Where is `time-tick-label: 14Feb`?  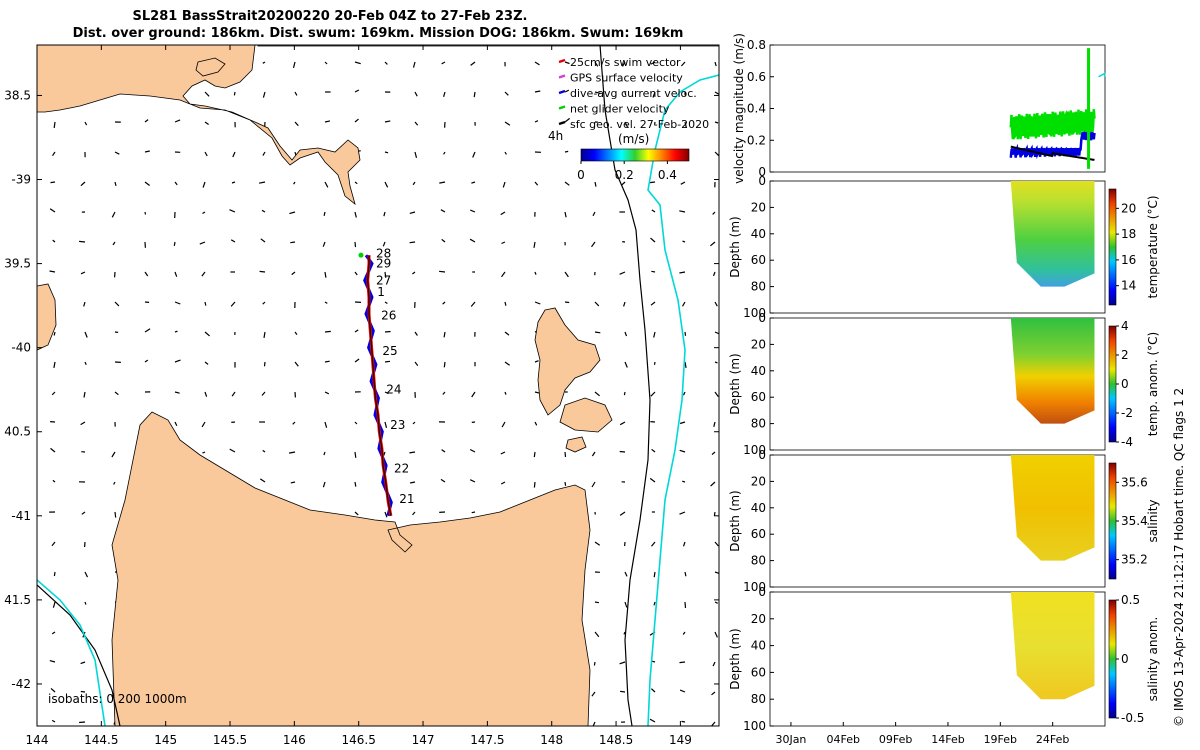 time-tick-label: 14Feb is located at coordinates (947, 739).